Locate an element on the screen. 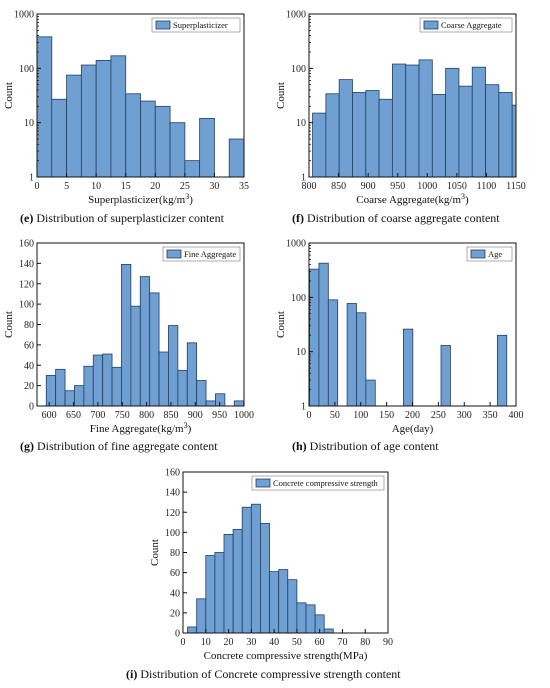 This screenshot has height=688, width=550. y-tick-label: 60 is located at coordinates (29, 345).